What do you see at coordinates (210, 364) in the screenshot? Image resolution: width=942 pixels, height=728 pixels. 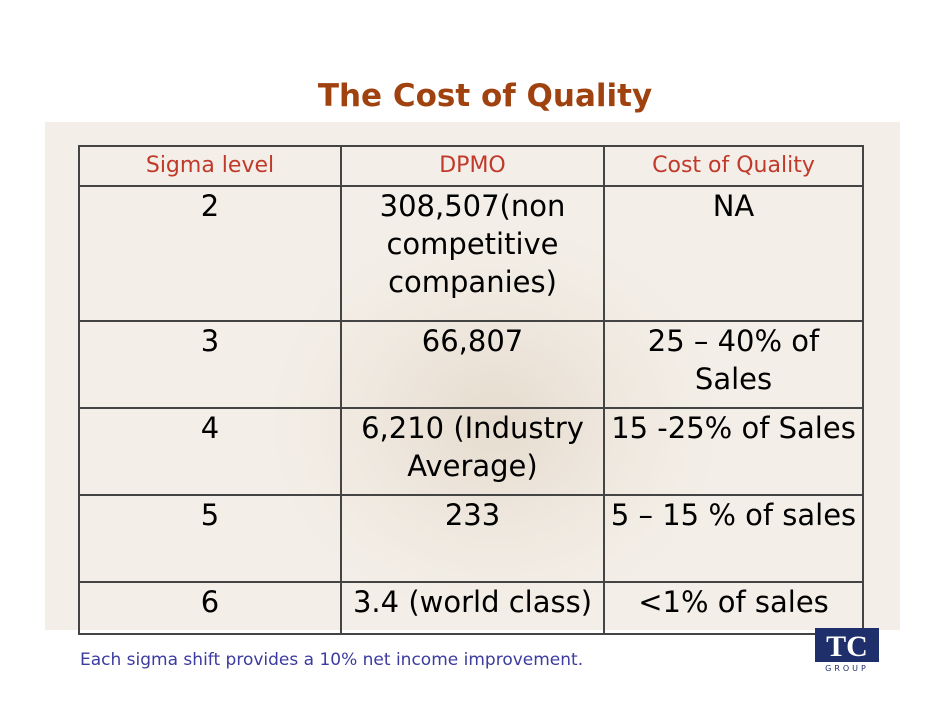 I see `table-cell: 3` at bounding box center [210, 364].